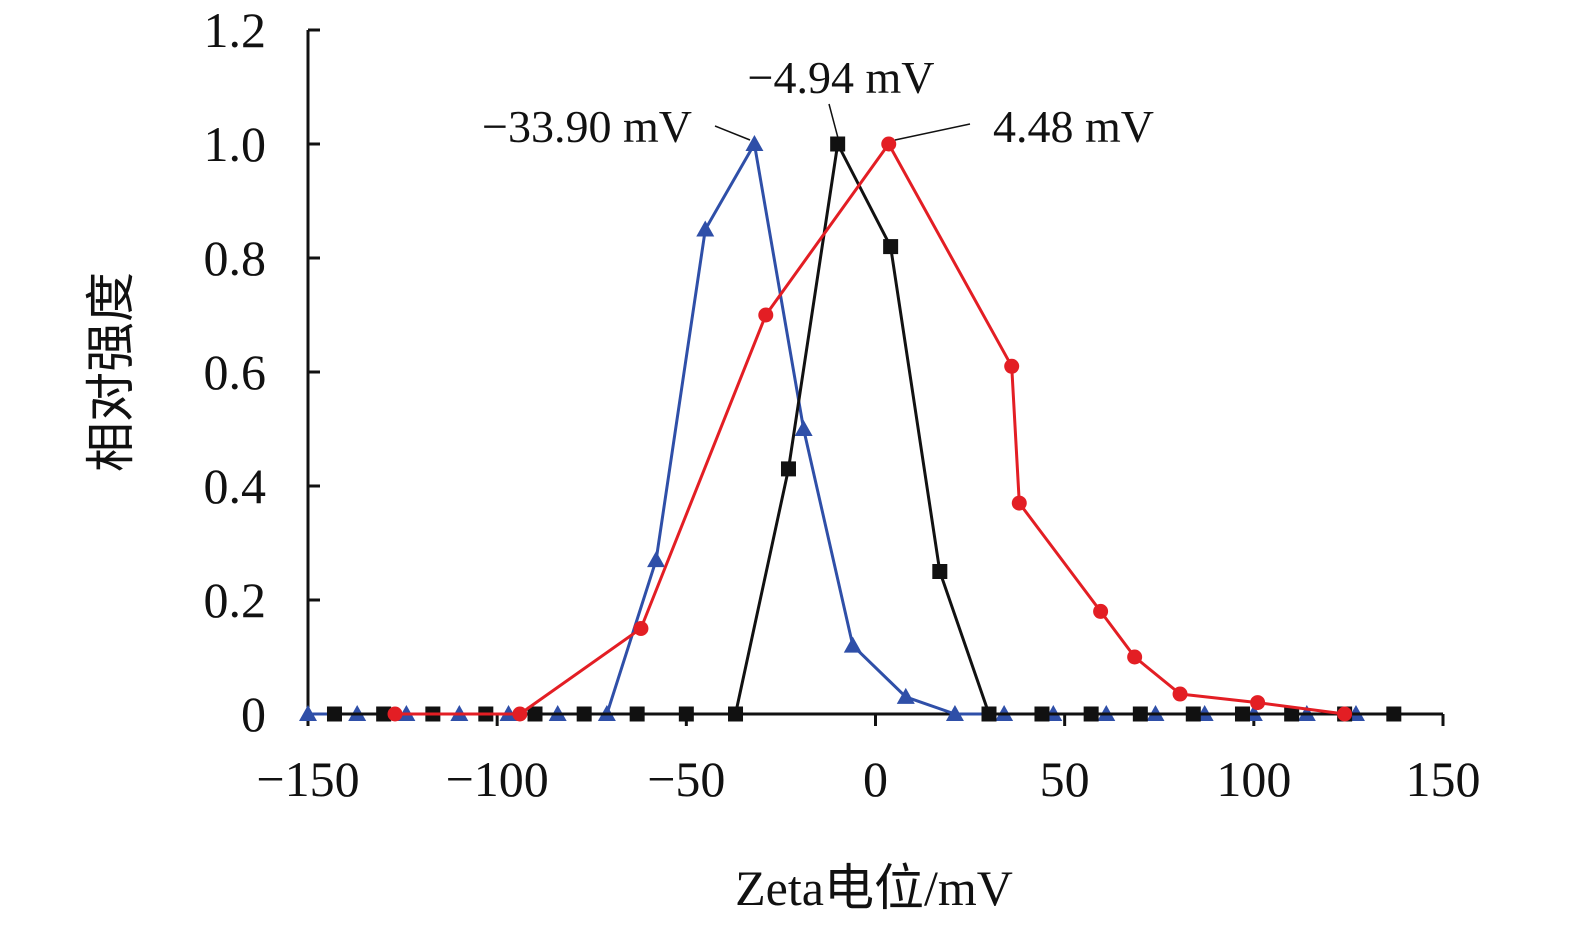 Image resolution: width=1575 pixels, height=928 pixels. Describe the element at coordinates (841, 77) in the screenshot. I see `peak-annotation: −4.94 mV` at that location.